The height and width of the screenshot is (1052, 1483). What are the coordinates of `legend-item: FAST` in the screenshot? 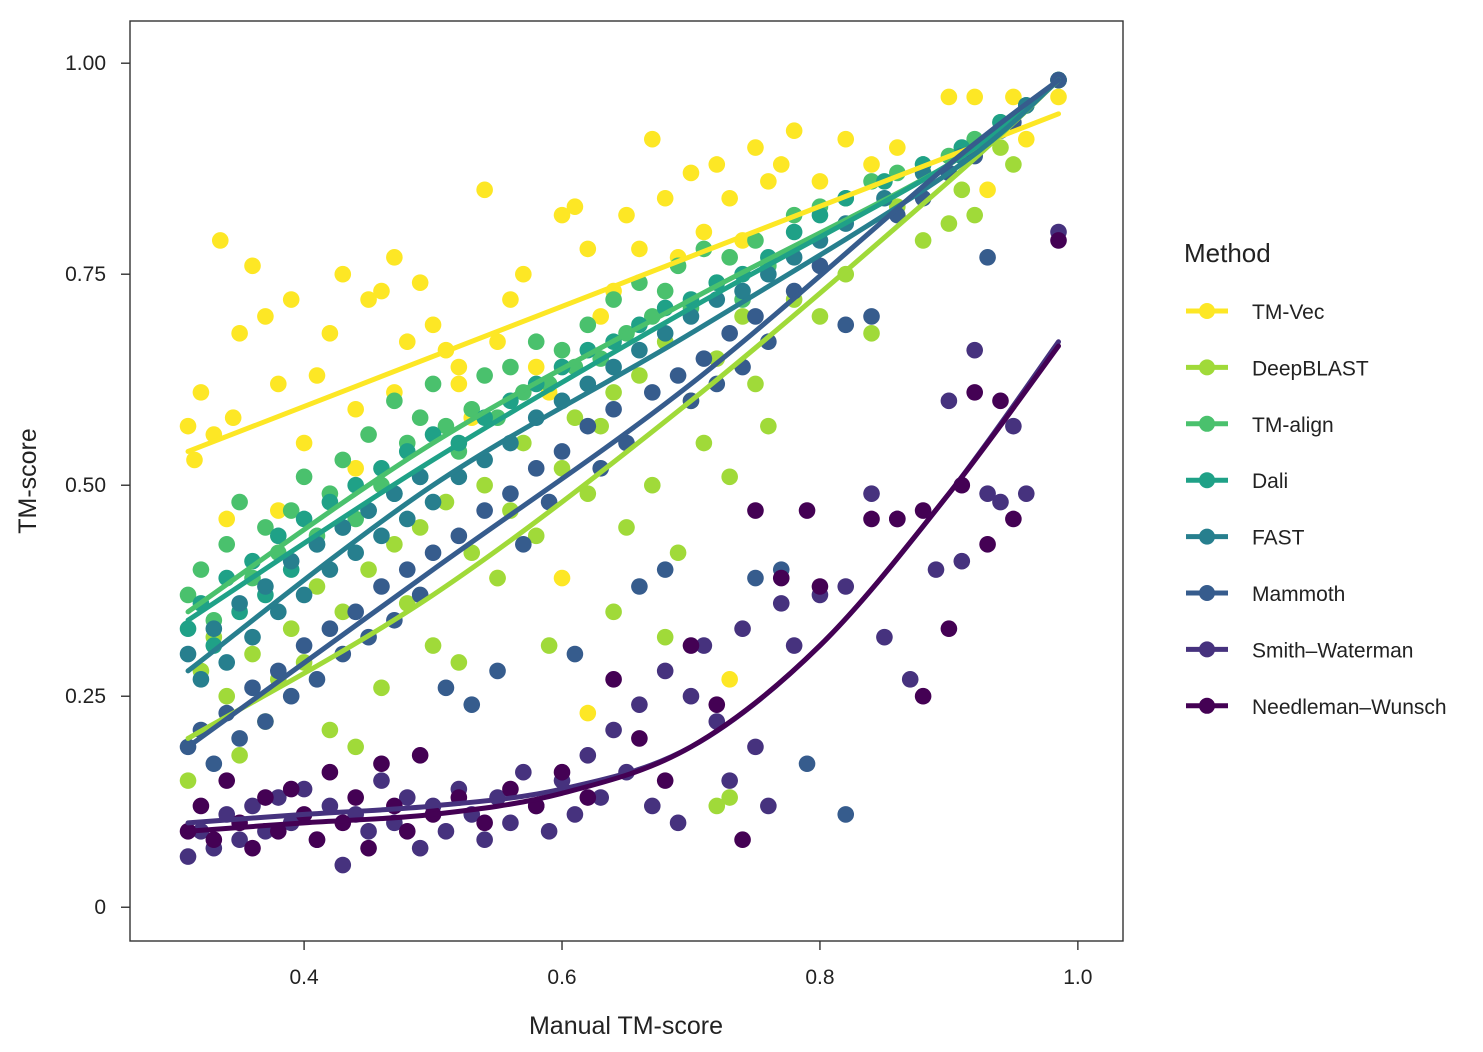 It's located at (1245, 538).